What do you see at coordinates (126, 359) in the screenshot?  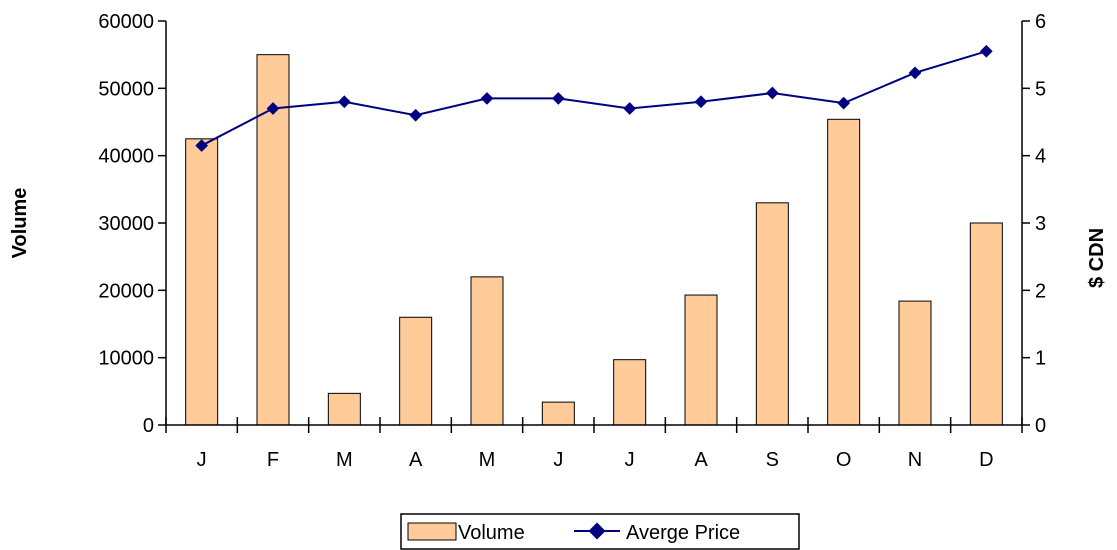 I see `y-tick-label: 10000` at bounding box center [126, 359].